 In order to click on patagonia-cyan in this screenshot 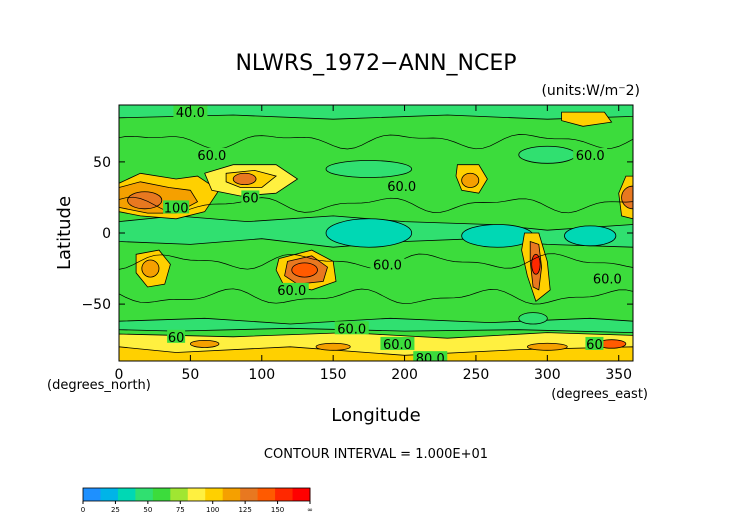, I will do `click(533, 318)`.